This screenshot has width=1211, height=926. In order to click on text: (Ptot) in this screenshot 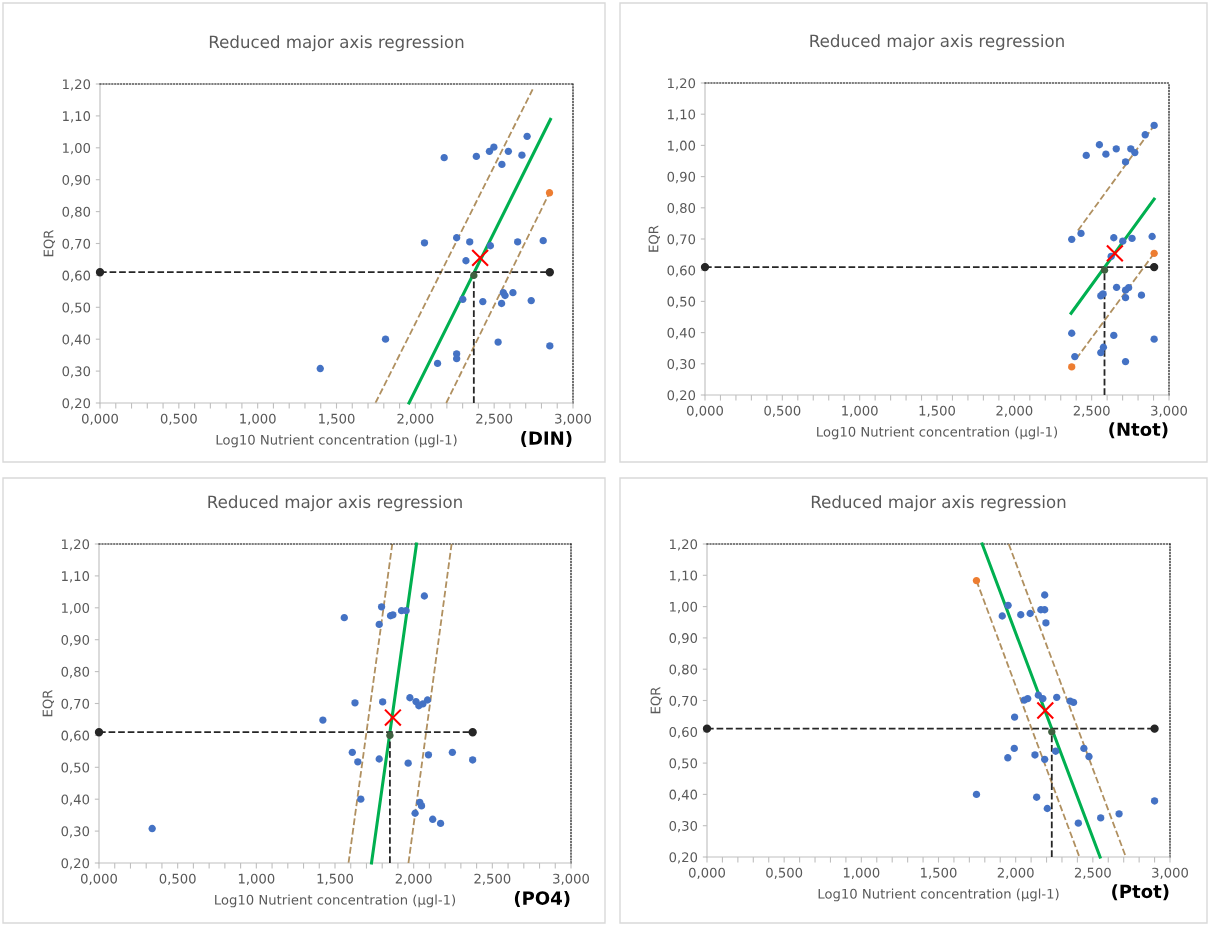, I will do `click(1140, 892)`.